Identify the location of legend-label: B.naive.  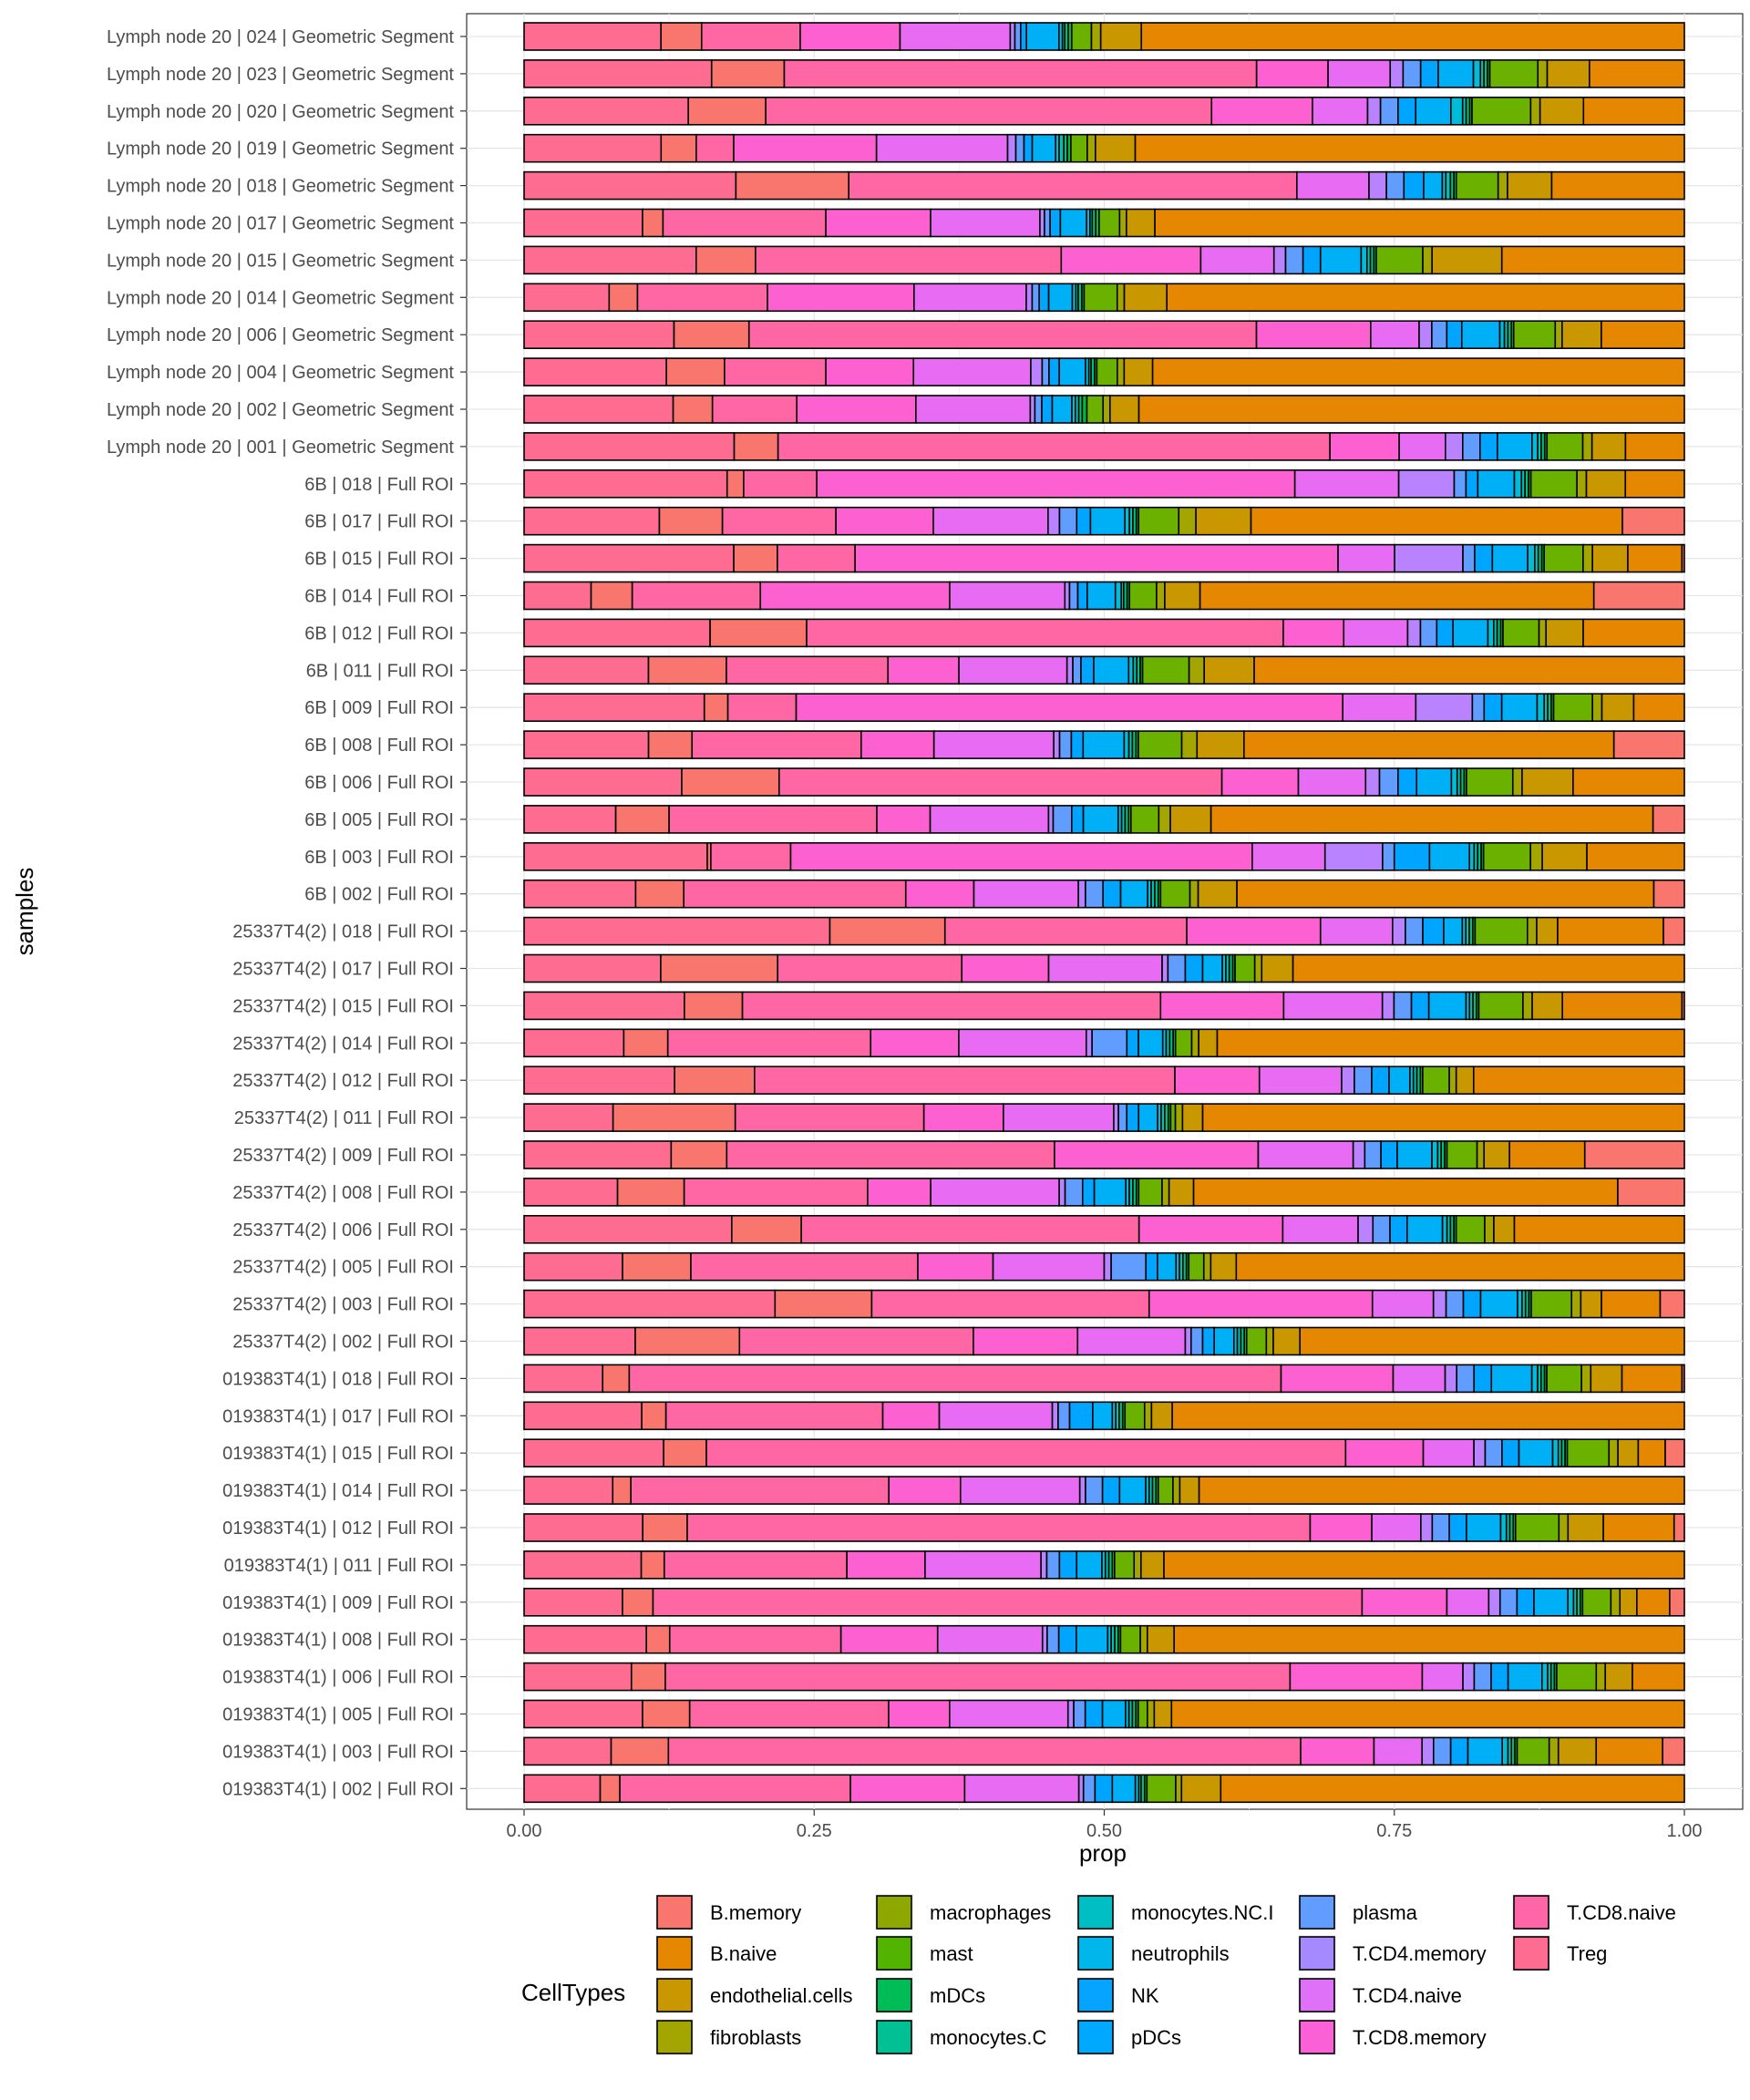
(743, 1954).